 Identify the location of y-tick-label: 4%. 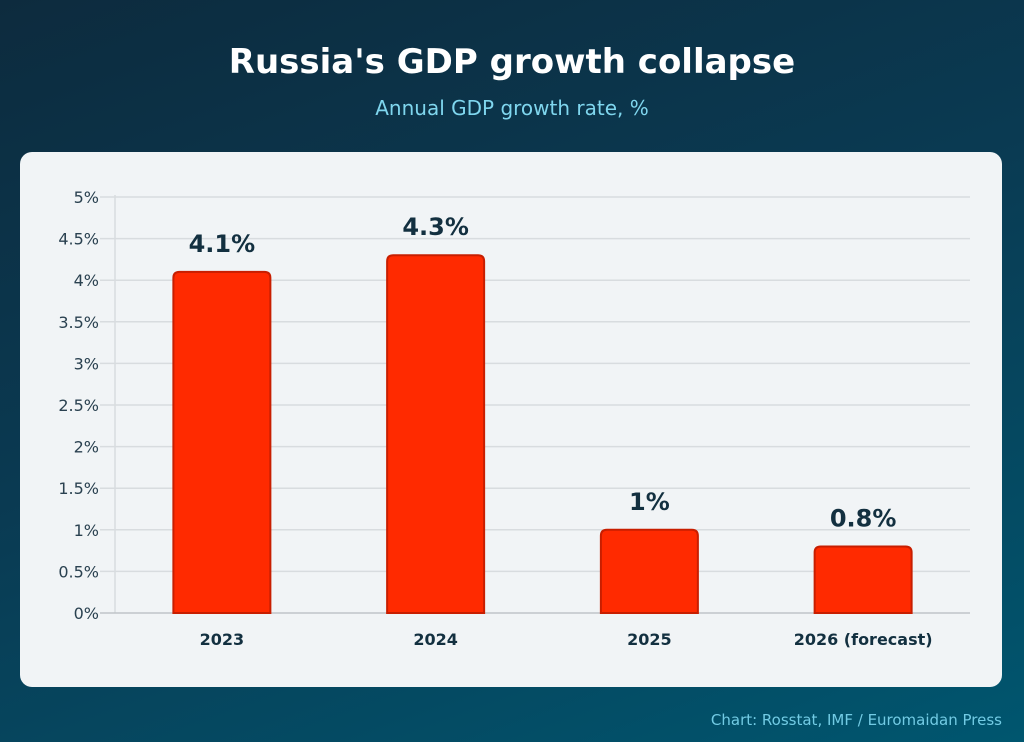
(86, 280).